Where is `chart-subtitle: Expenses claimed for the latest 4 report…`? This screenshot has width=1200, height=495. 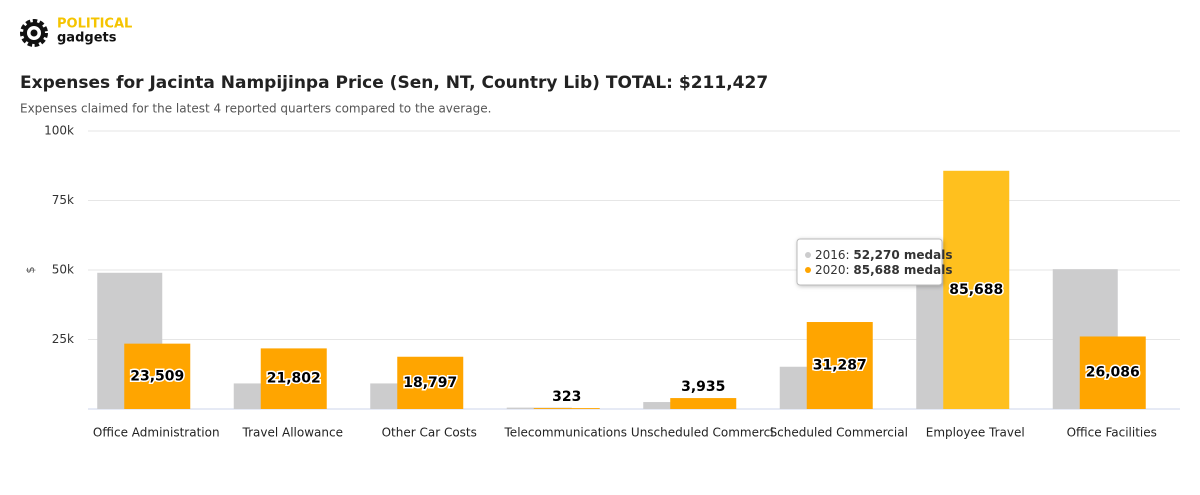
chart-subtitle: Expenses claimed for the latest 4 report… is located at coordinates (255, 109).